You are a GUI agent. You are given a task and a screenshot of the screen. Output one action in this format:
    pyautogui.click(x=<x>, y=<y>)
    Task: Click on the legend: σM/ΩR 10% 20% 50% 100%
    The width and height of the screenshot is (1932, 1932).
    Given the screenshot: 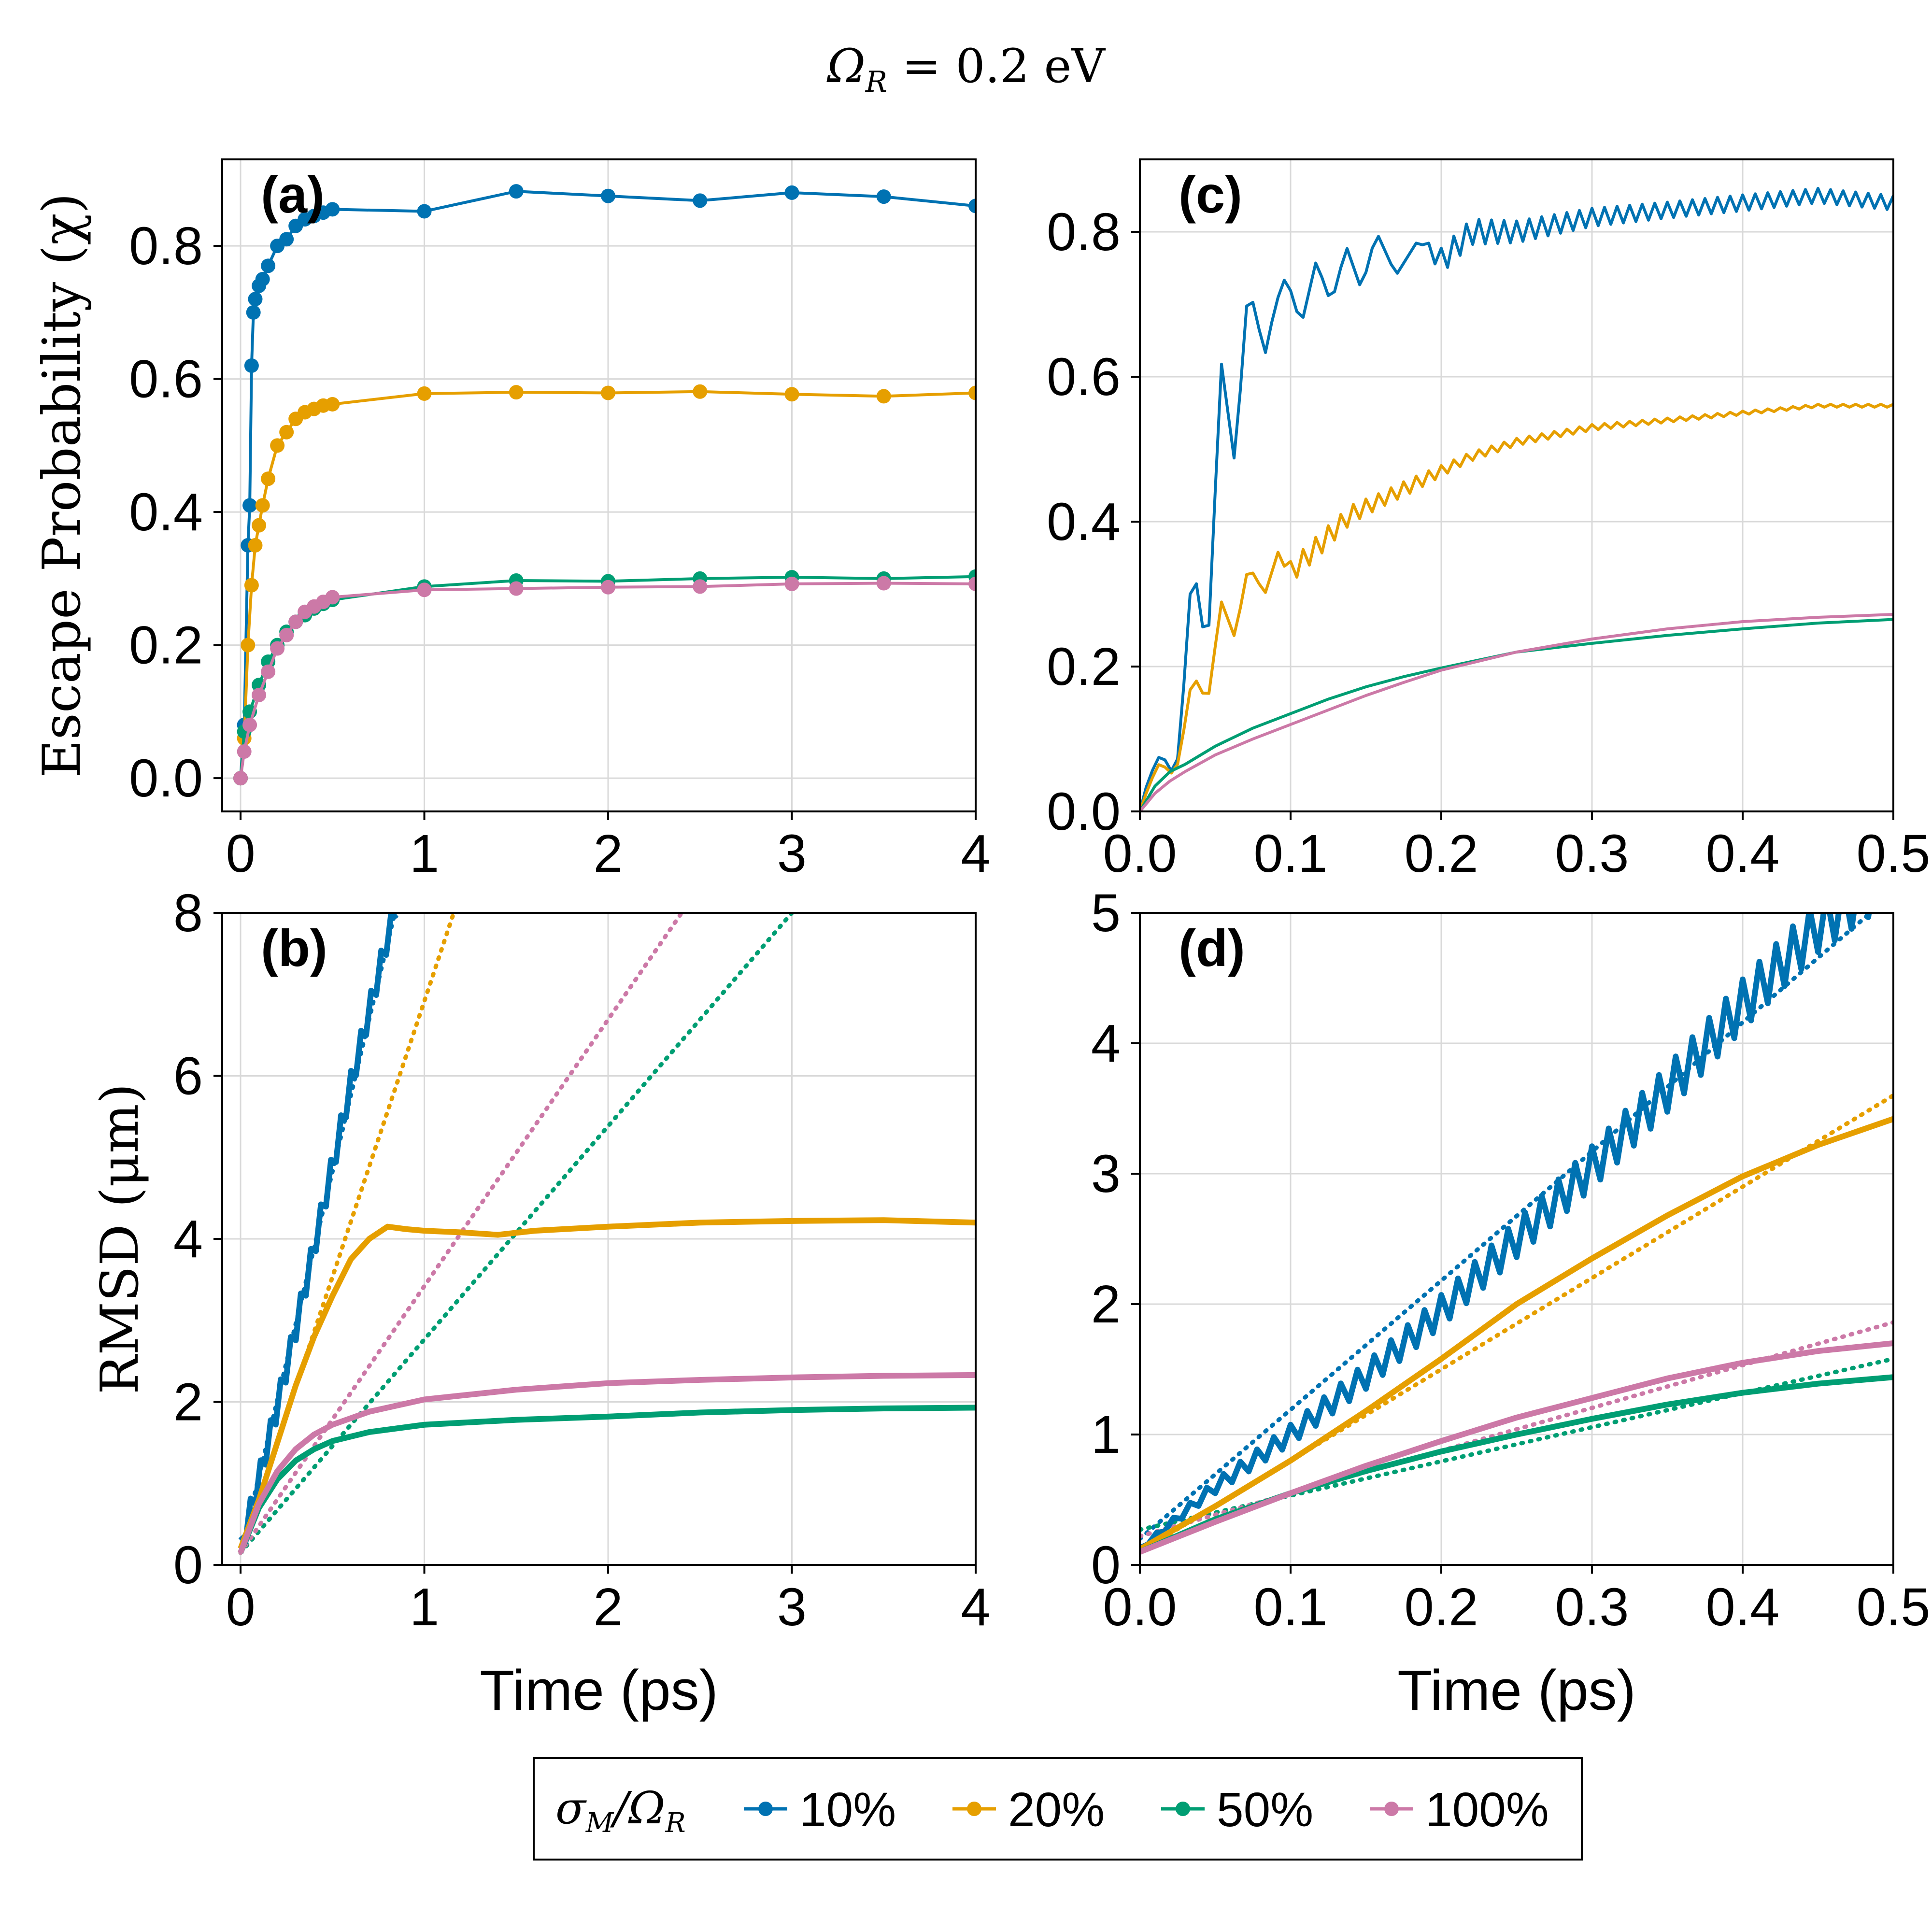 What is the action you would take?
    pyautogui.click(x=1058, y=1809)
    